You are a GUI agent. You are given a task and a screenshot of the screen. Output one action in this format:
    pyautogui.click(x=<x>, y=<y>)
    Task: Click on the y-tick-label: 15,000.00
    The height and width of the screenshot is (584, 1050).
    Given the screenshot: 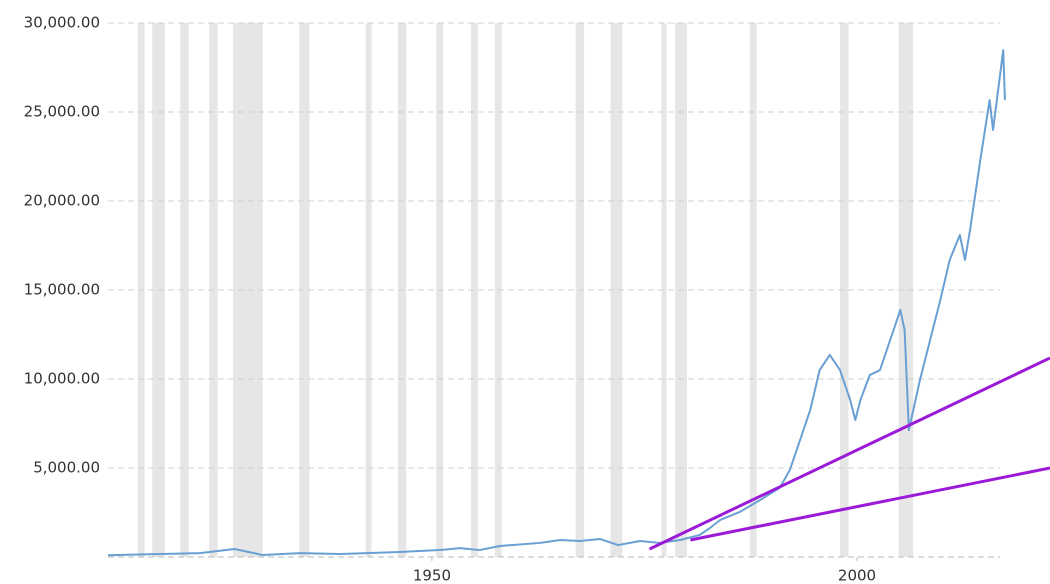 What is the action you would take?
    pyautogui.click(x=62, y=290)
    